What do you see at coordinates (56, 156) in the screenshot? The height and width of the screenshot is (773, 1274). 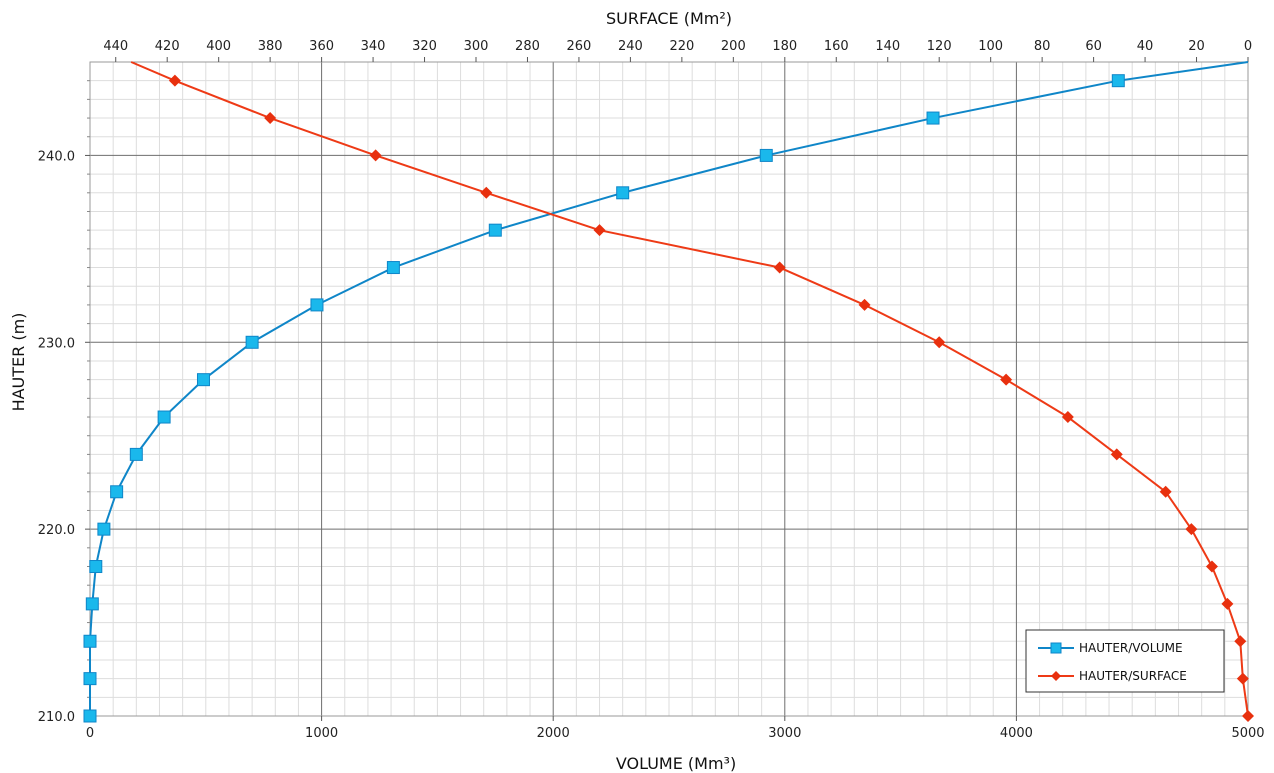 I see `left-tick-label: 240.0` at bounding box center [56, 156].